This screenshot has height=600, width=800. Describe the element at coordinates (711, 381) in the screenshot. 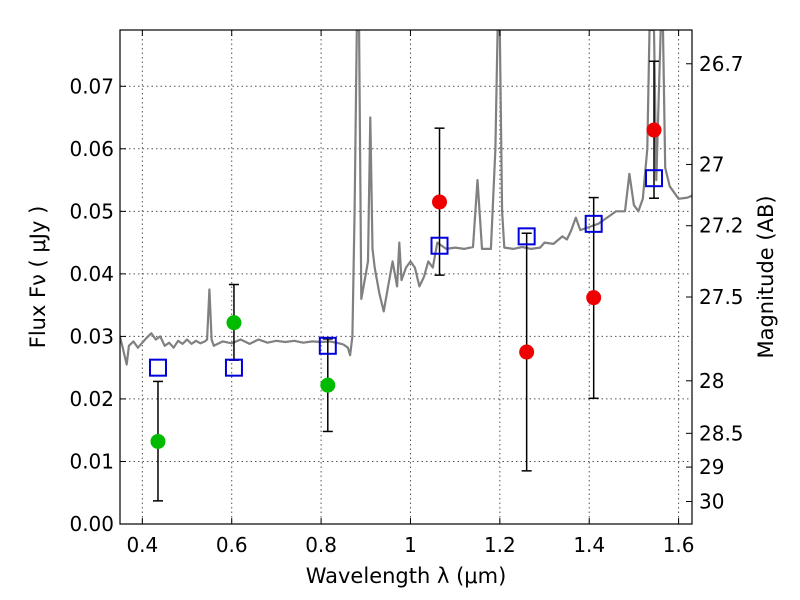

I see `magnitude-tick-label: 28` at that location.